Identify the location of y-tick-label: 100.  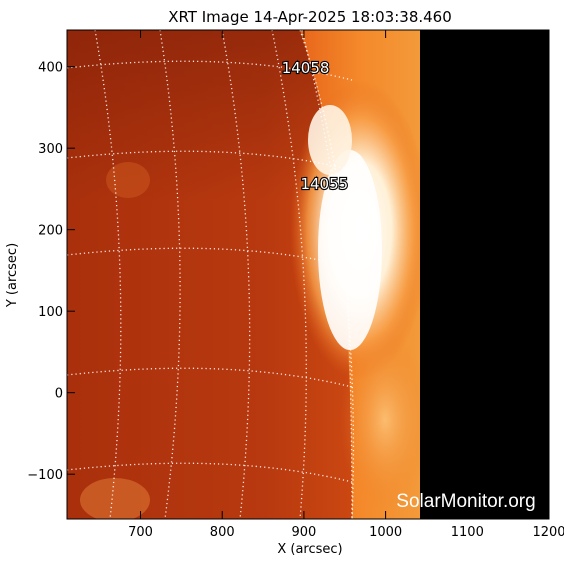
(50, 312).